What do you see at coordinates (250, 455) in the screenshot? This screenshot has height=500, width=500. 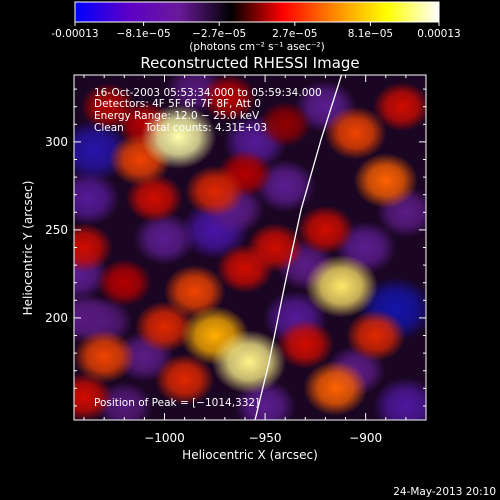 I see `x-axis-label: Heliocentric X (arcsec)` at bounding box center [250, 455].